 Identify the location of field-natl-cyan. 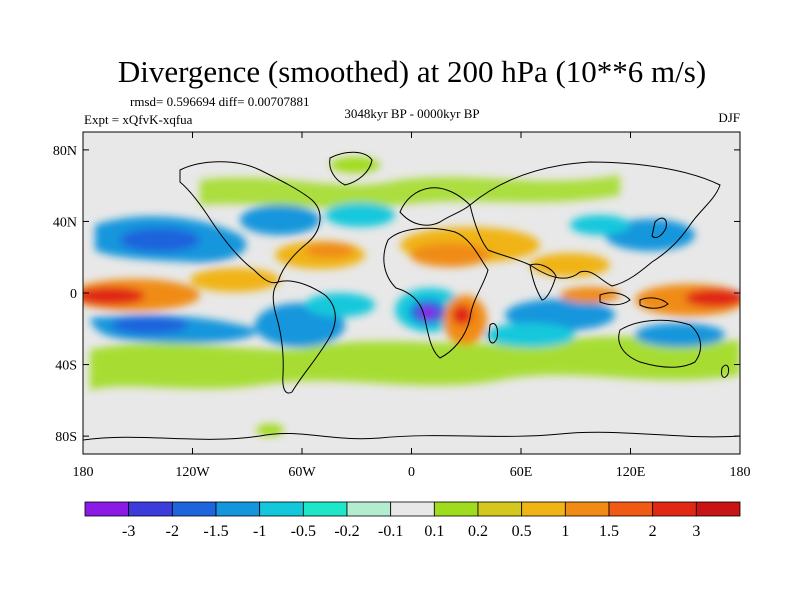
(360, 215).